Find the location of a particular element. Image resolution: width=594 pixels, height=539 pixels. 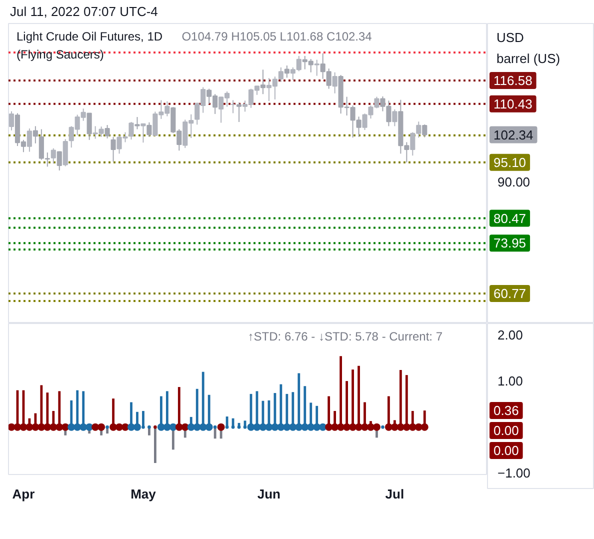

y-tick-label: 110.43 is located at coordinates (513, 104).